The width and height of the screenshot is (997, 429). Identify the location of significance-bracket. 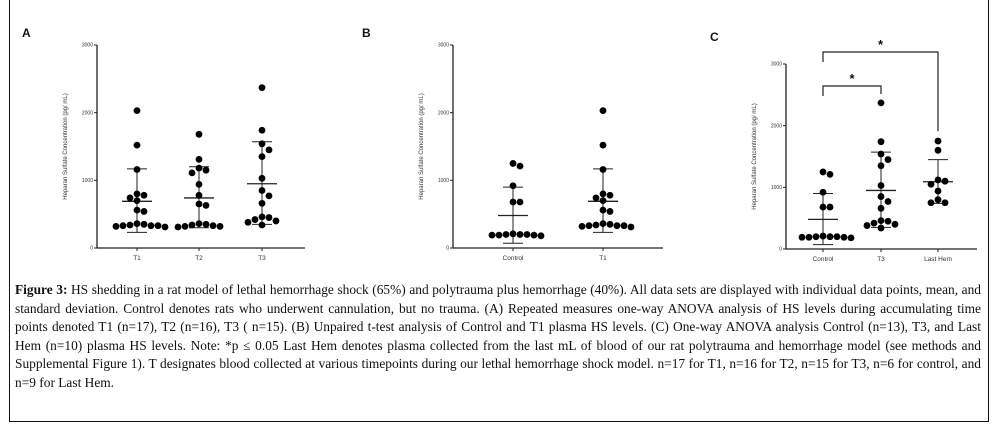
(852, 90).